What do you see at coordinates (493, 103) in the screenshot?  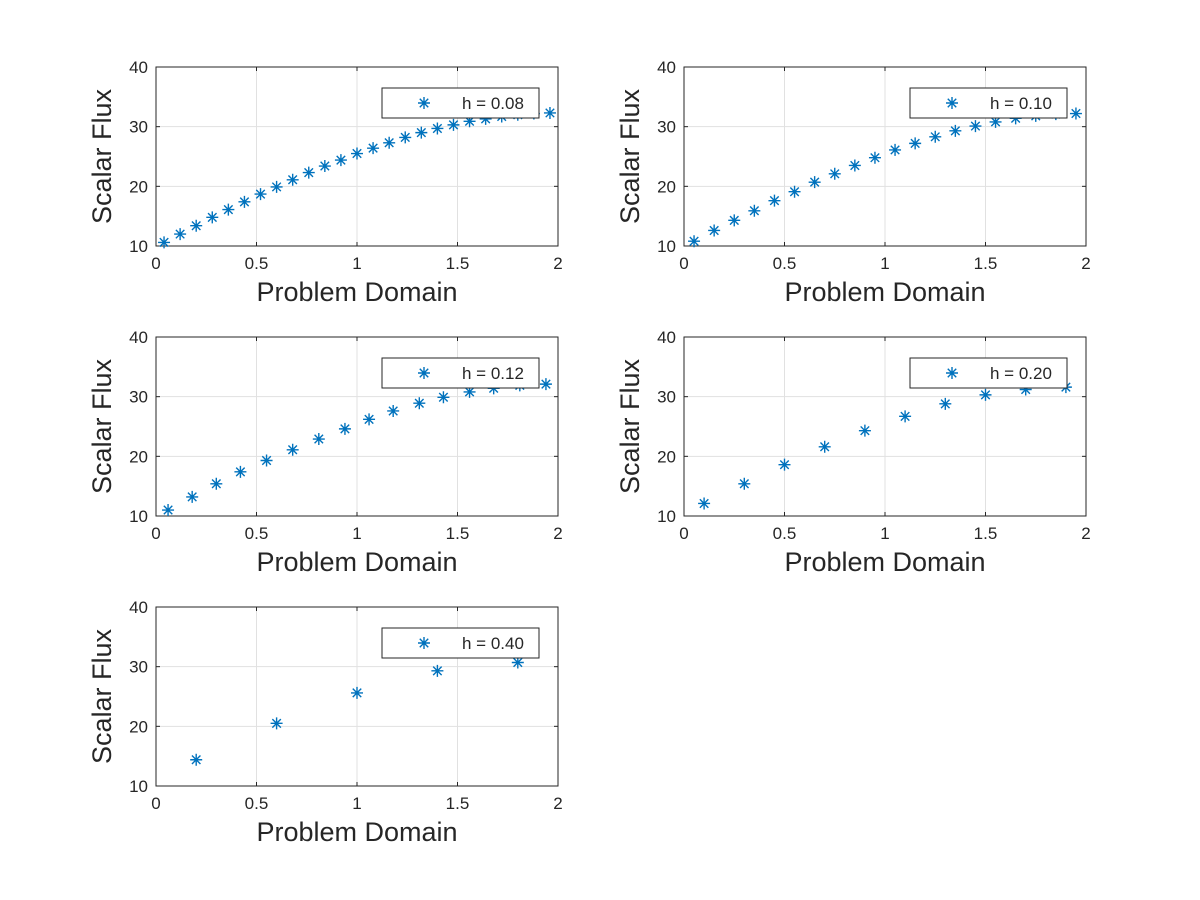 I see `legend-label: h = 0.08` at bounding box center [493, 103].